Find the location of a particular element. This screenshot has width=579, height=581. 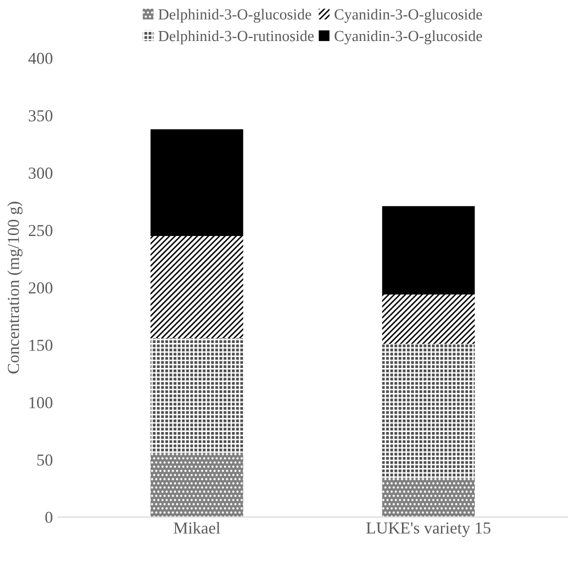

y-tick-label: 400 is located at coordinates (40, 58).